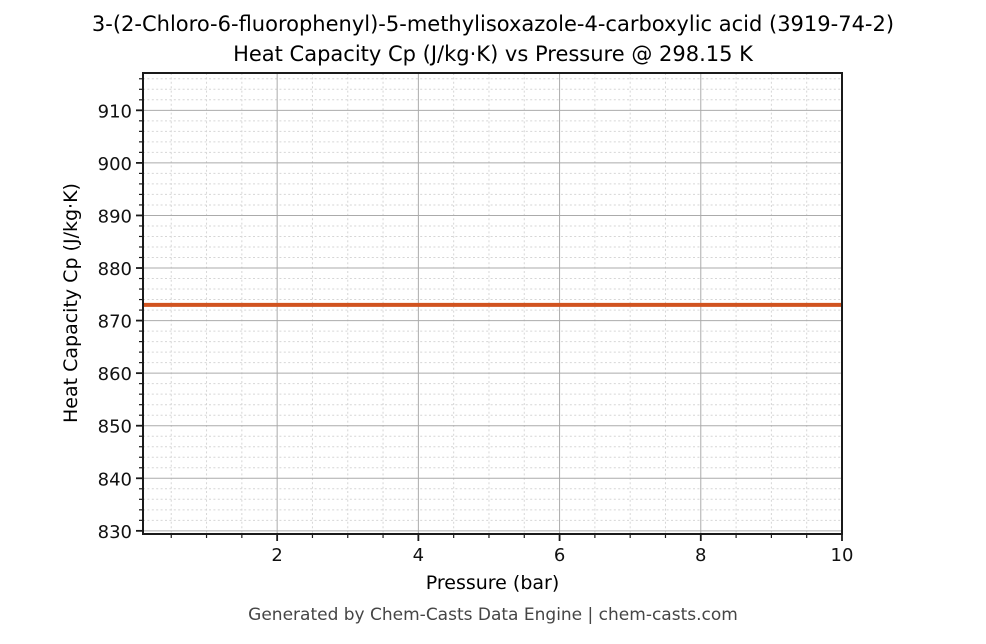  I want to click on x-tick-label: 2, so click(276, 555).